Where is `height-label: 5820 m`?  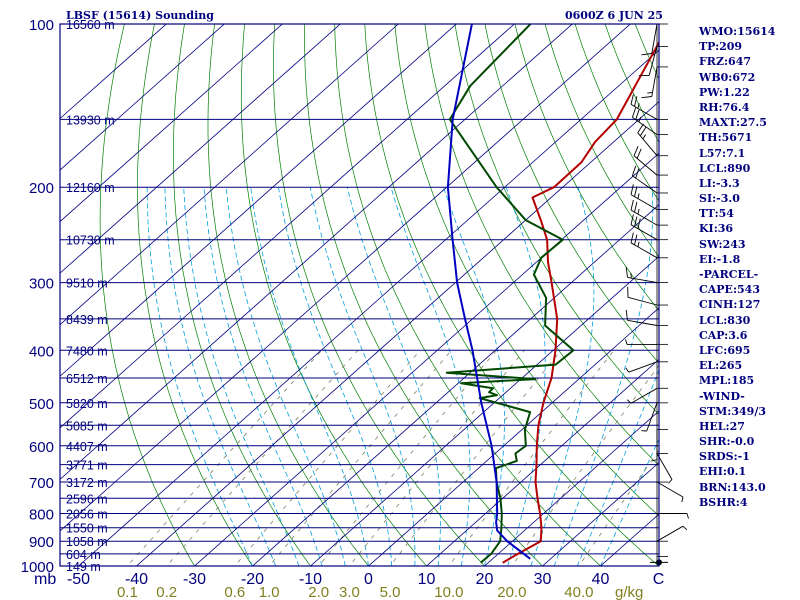
height-label: 5820 m is located at coordinates (87, 404).